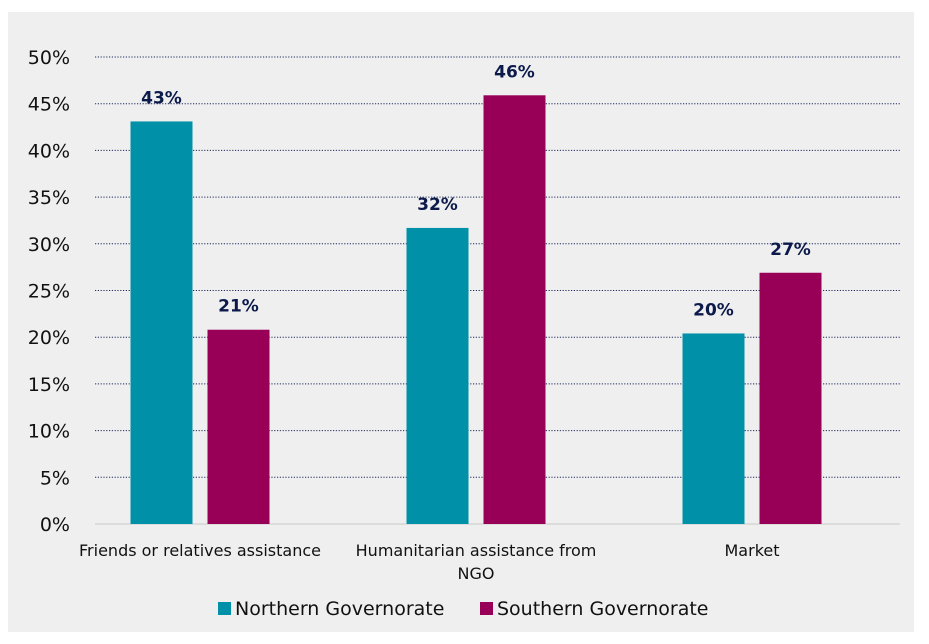 The image size is (929, 644). What do you see at coordinates (437, 205) in the screenshot?
I see `data-label: 32%` at bounding box center [437, 205].